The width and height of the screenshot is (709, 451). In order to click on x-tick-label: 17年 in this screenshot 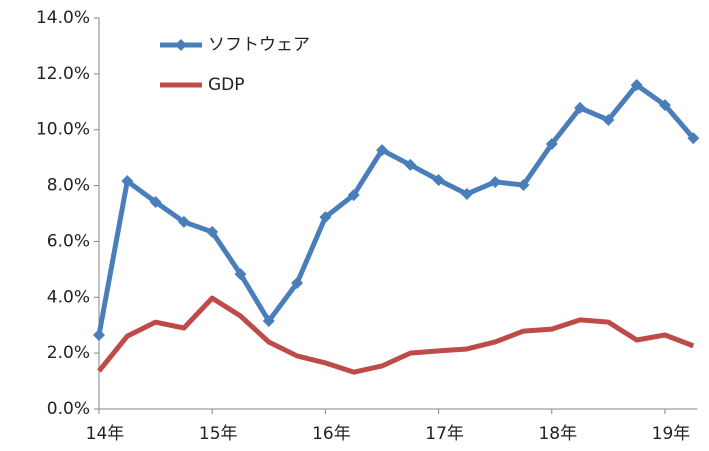, I will do `click(444, 434)`.